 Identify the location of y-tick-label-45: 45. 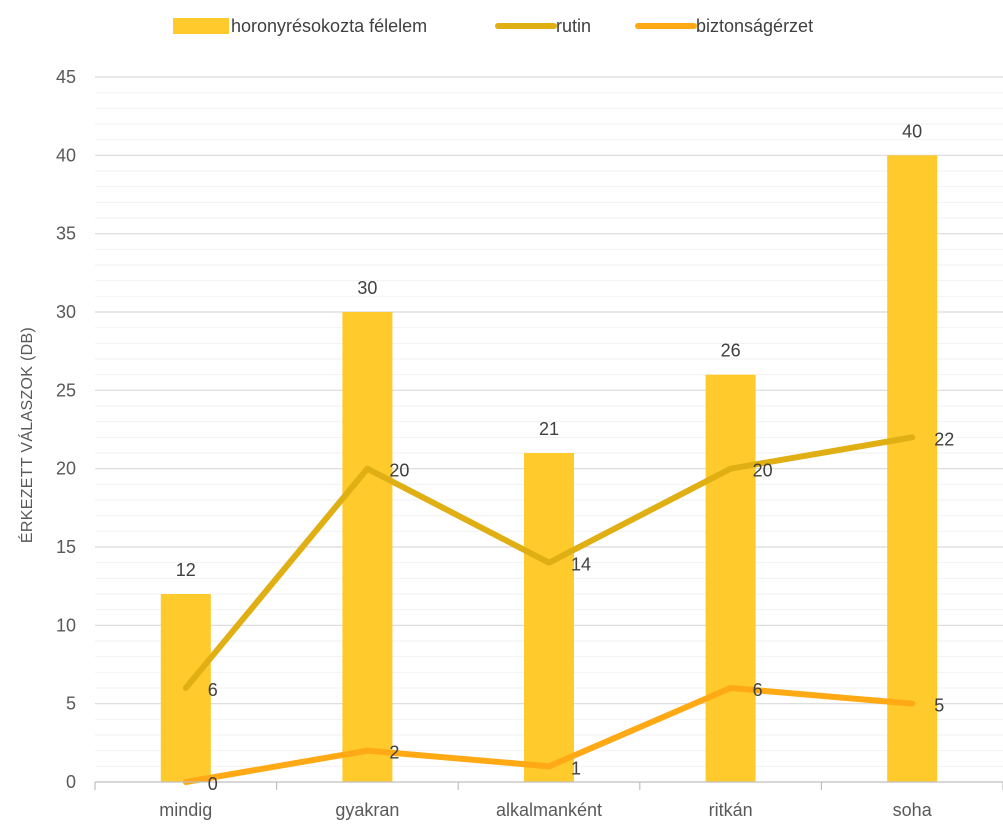
(66, 77).